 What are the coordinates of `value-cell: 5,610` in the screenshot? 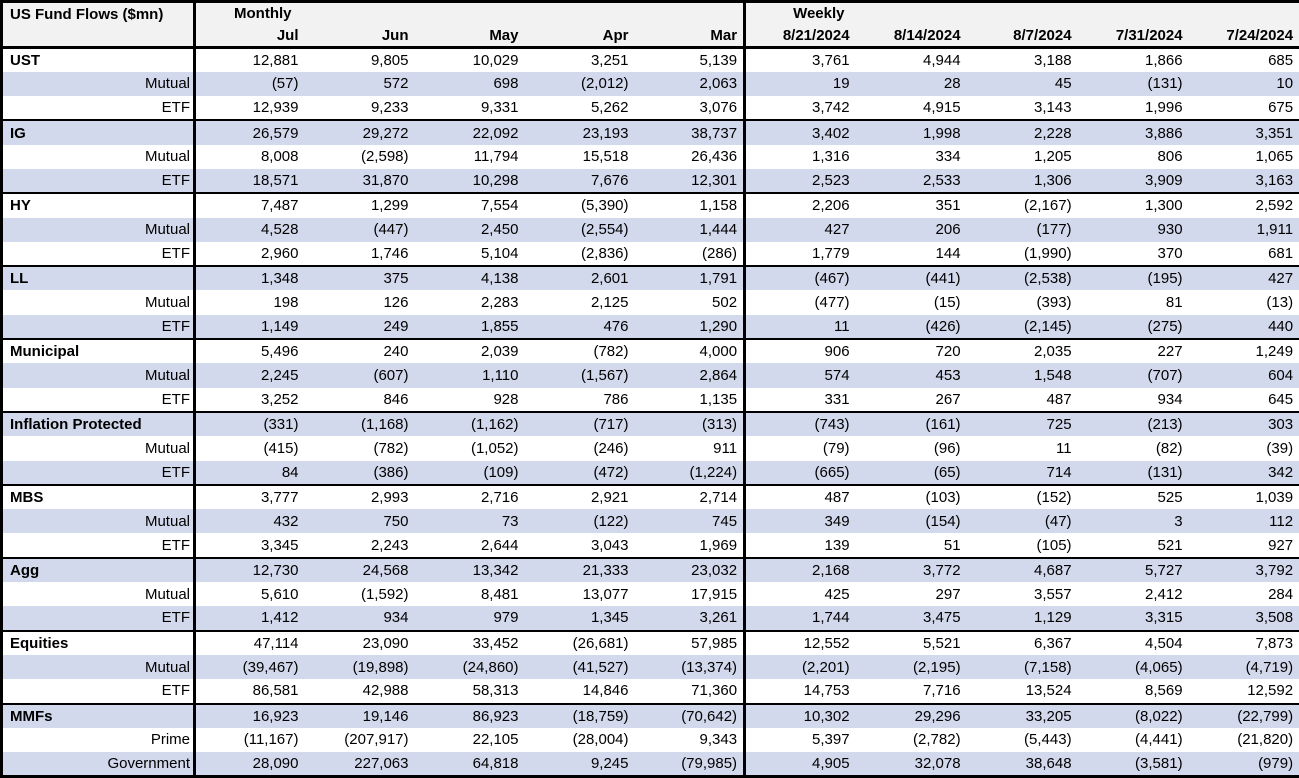 It's located at (249, 594).